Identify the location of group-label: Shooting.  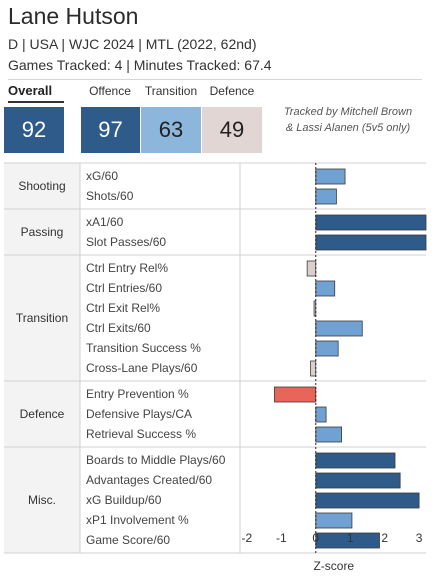
(41, 186).